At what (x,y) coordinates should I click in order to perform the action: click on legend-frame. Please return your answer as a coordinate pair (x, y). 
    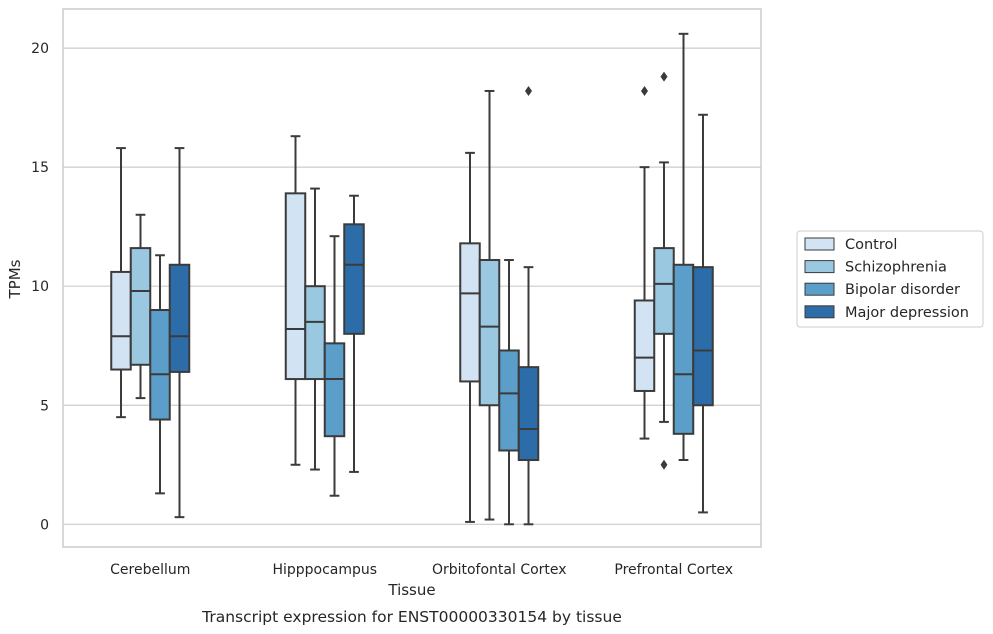
    Looking at the image, I should click on (890, 279).